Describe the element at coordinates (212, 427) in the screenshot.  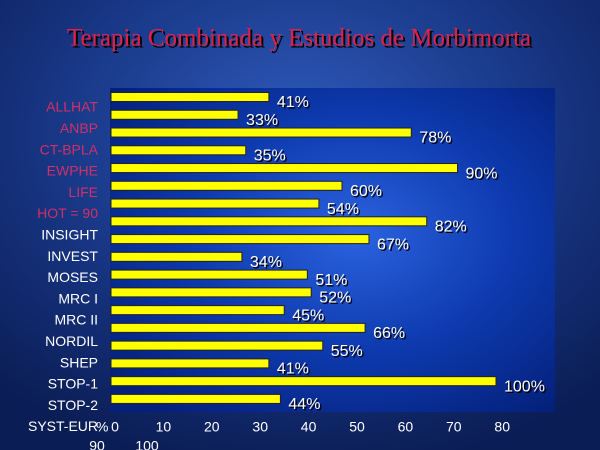
I see `x-tick-label: 20` at that location.